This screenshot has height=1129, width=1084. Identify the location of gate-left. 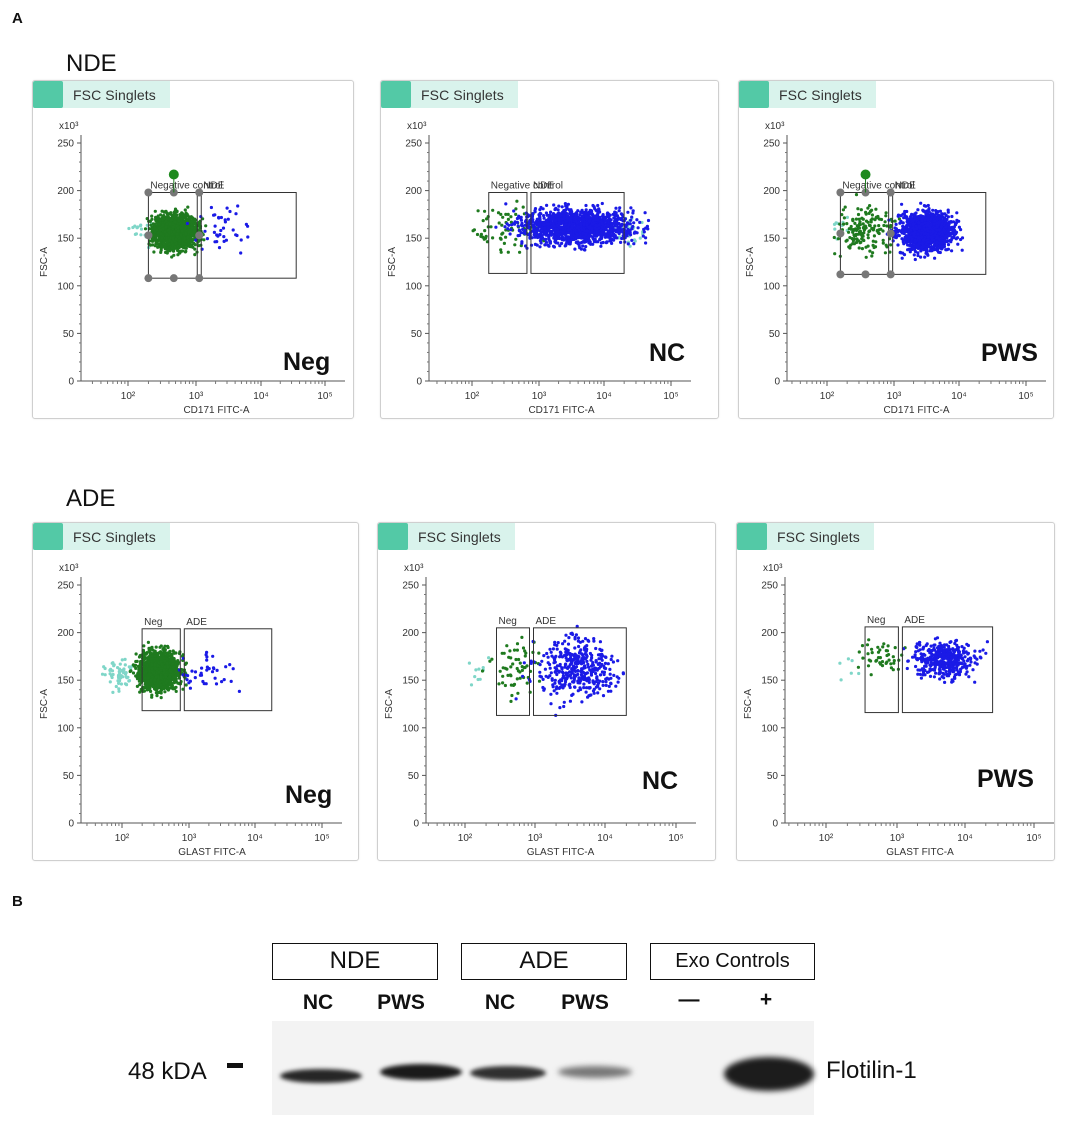
(508, 233).